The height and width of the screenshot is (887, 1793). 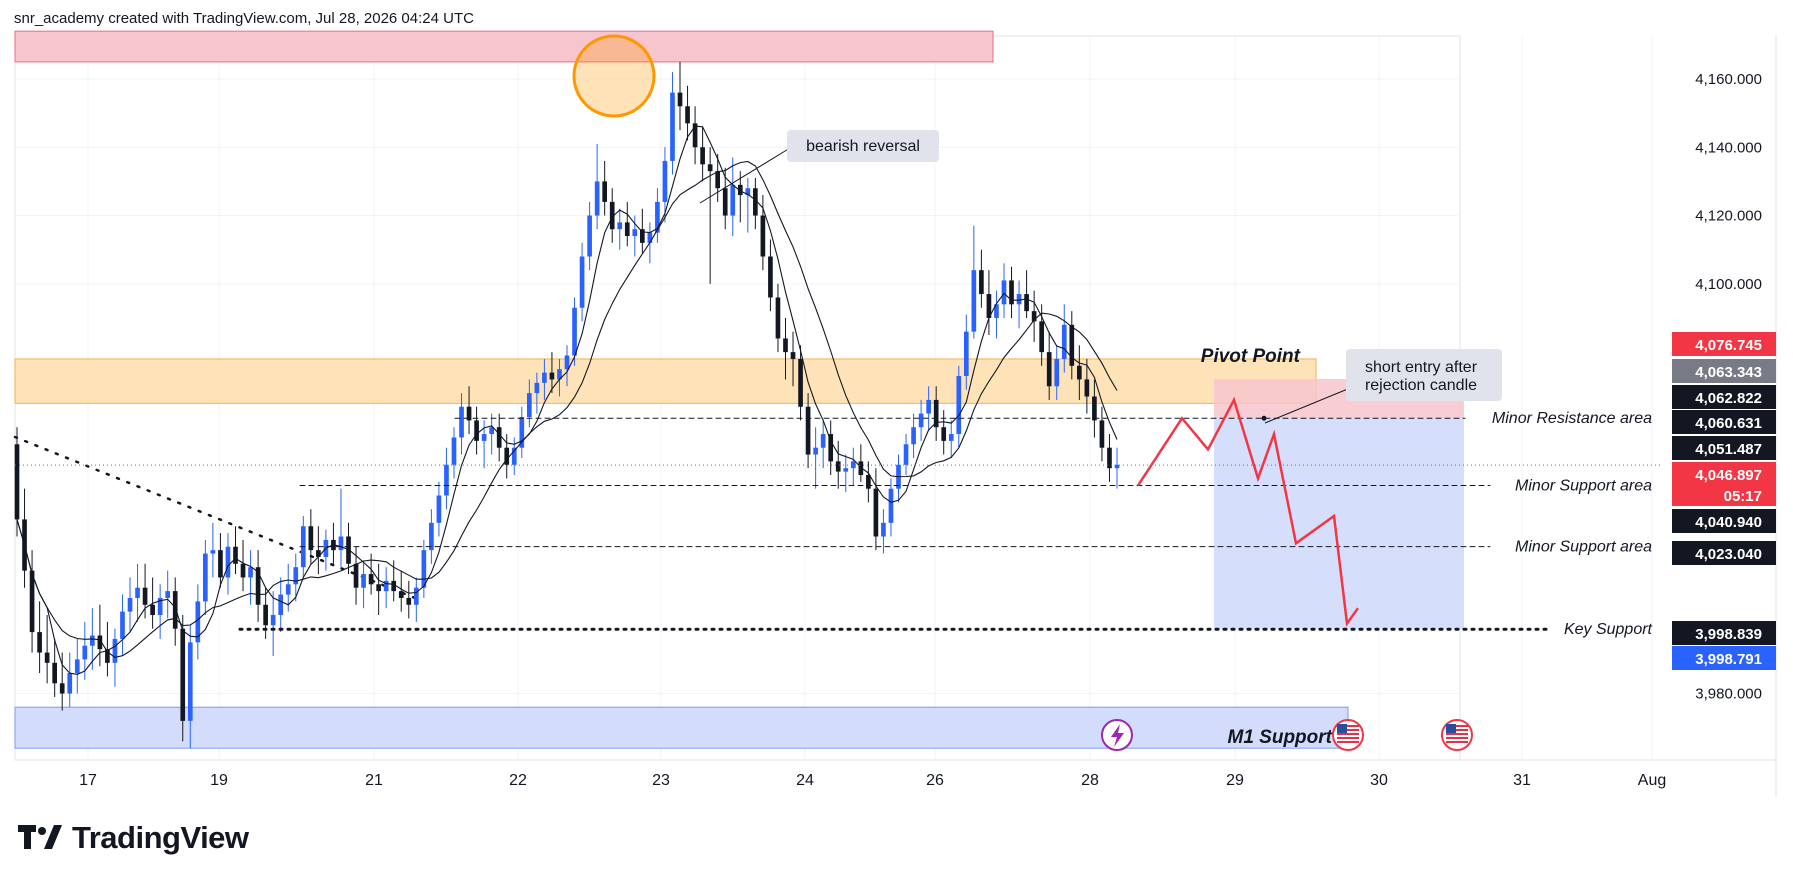 I want to click on m1-support-label: M1 Support, so click(x=1280, y=737).